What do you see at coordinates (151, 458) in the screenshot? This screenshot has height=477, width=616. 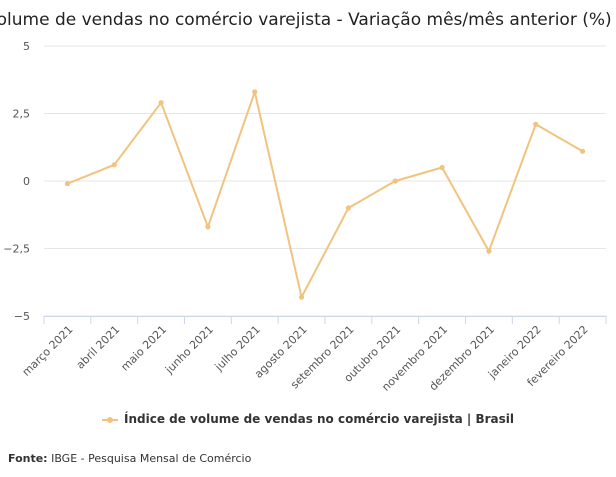 I see `source-text: IBGE - Pesquisa Mensal de Comércio` at bounding box center [151, 458].